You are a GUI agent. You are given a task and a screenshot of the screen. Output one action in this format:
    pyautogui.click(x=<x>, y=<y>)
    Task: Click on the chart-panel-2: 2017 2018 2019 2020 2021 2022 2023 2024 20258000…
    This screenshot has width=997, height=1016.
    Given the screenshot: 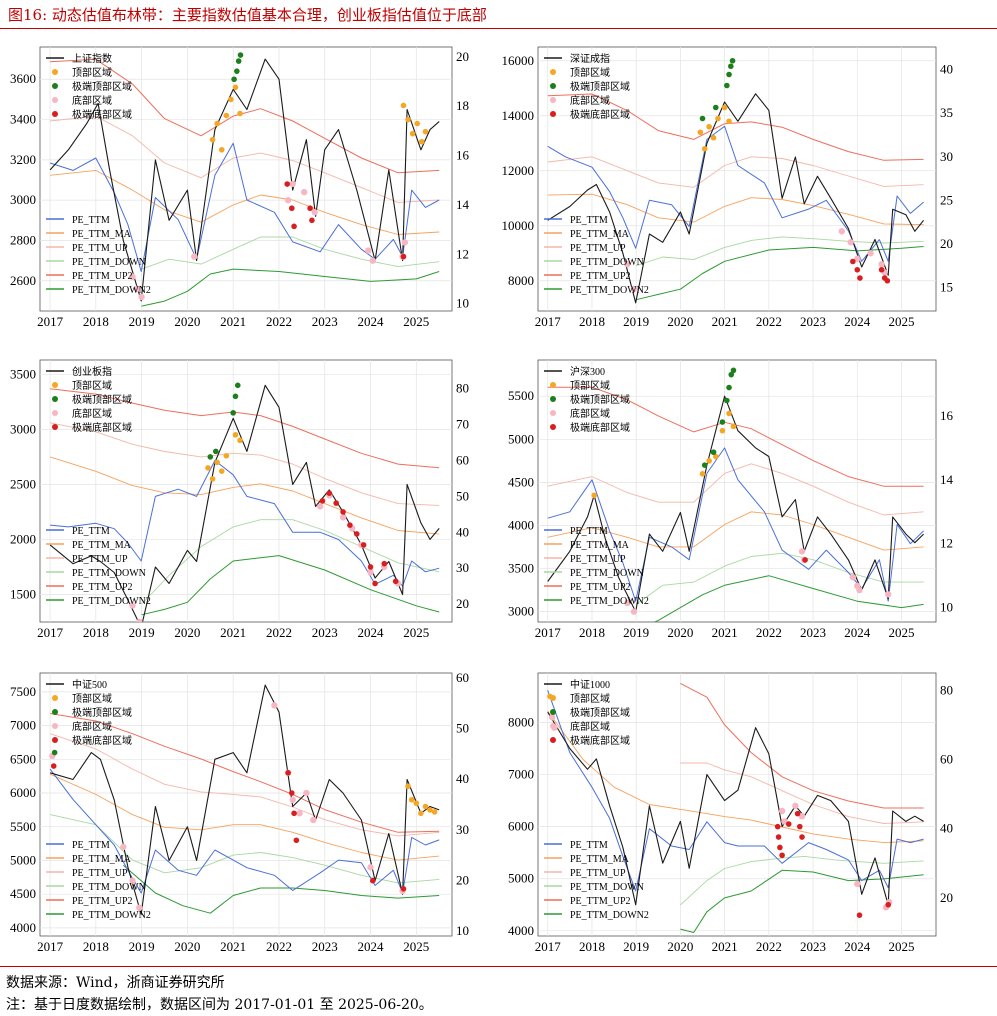 What is the action you would take?
    pyautogui.click(x=727, y=187)
    